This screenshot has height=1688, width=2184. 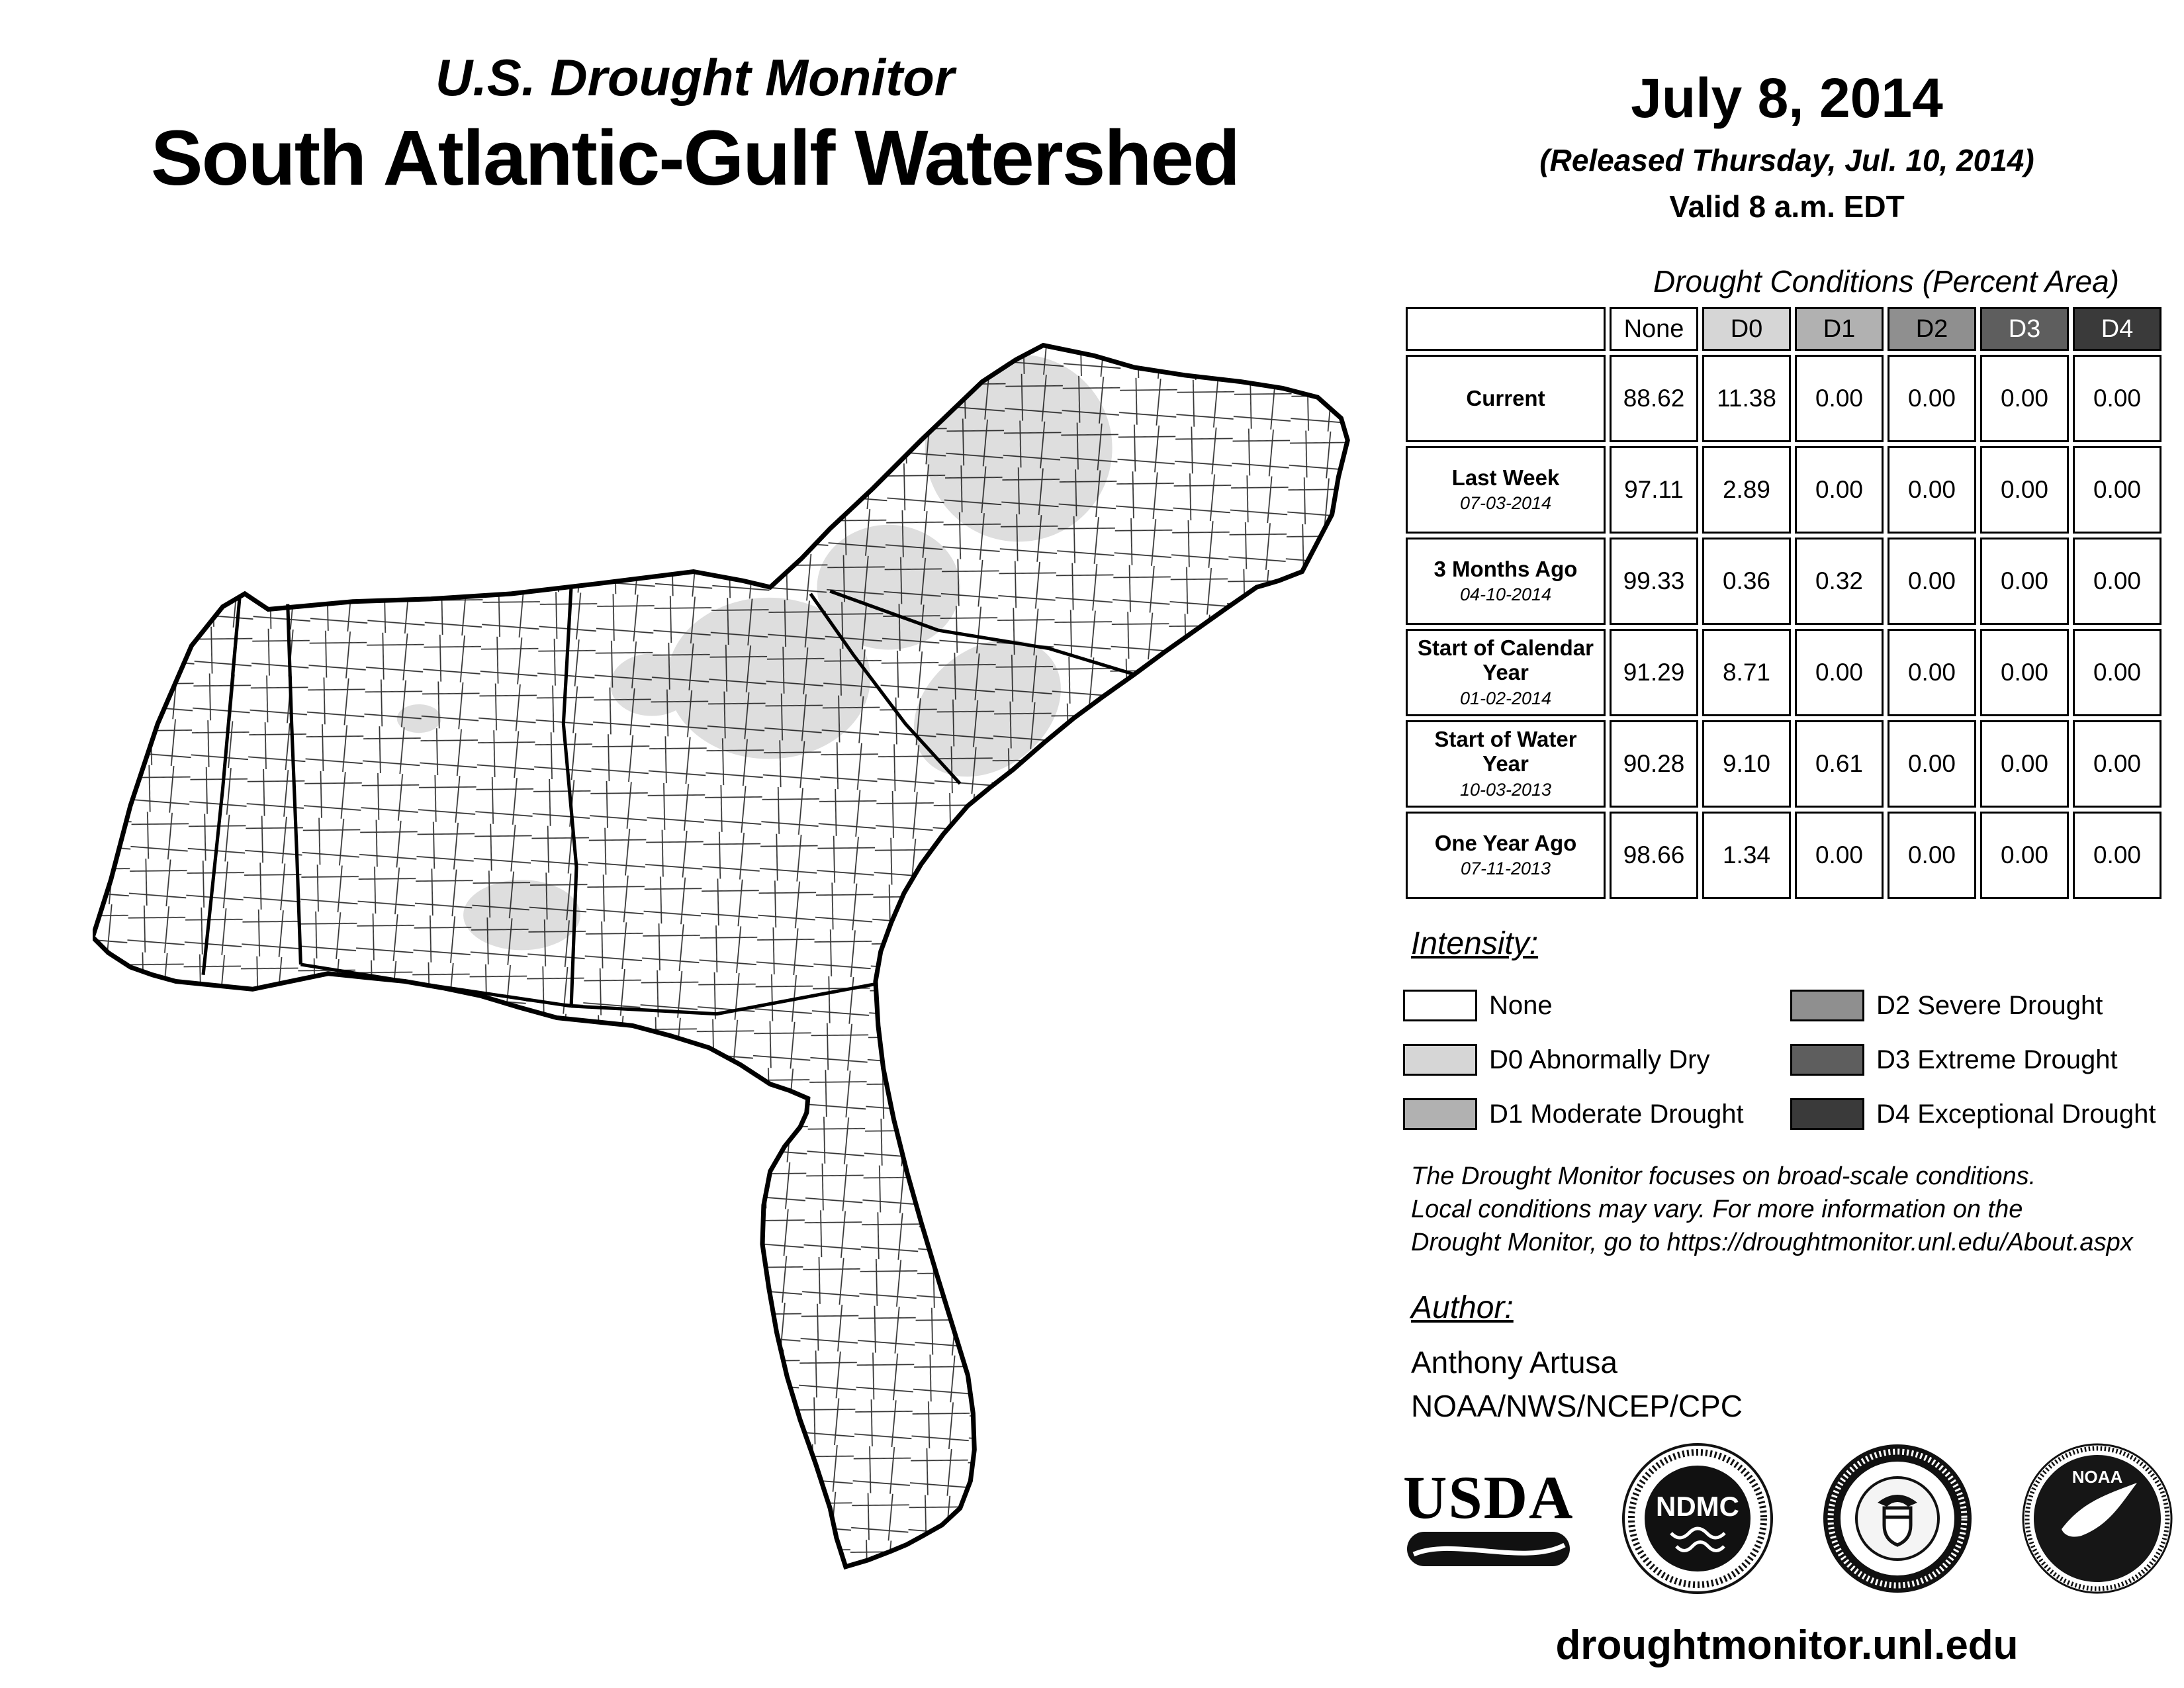 What do you see at coordinates (1440, 1060) in the screenshot?
I see `legend-swatch-d0` at bounding box center [1440, 1060].